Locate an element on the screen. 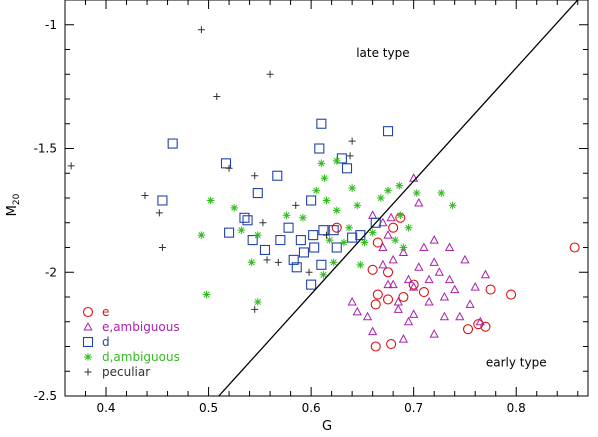 This screenshot has width=598, height=437. annotation-label: late type is located at coordinates (382, 53).